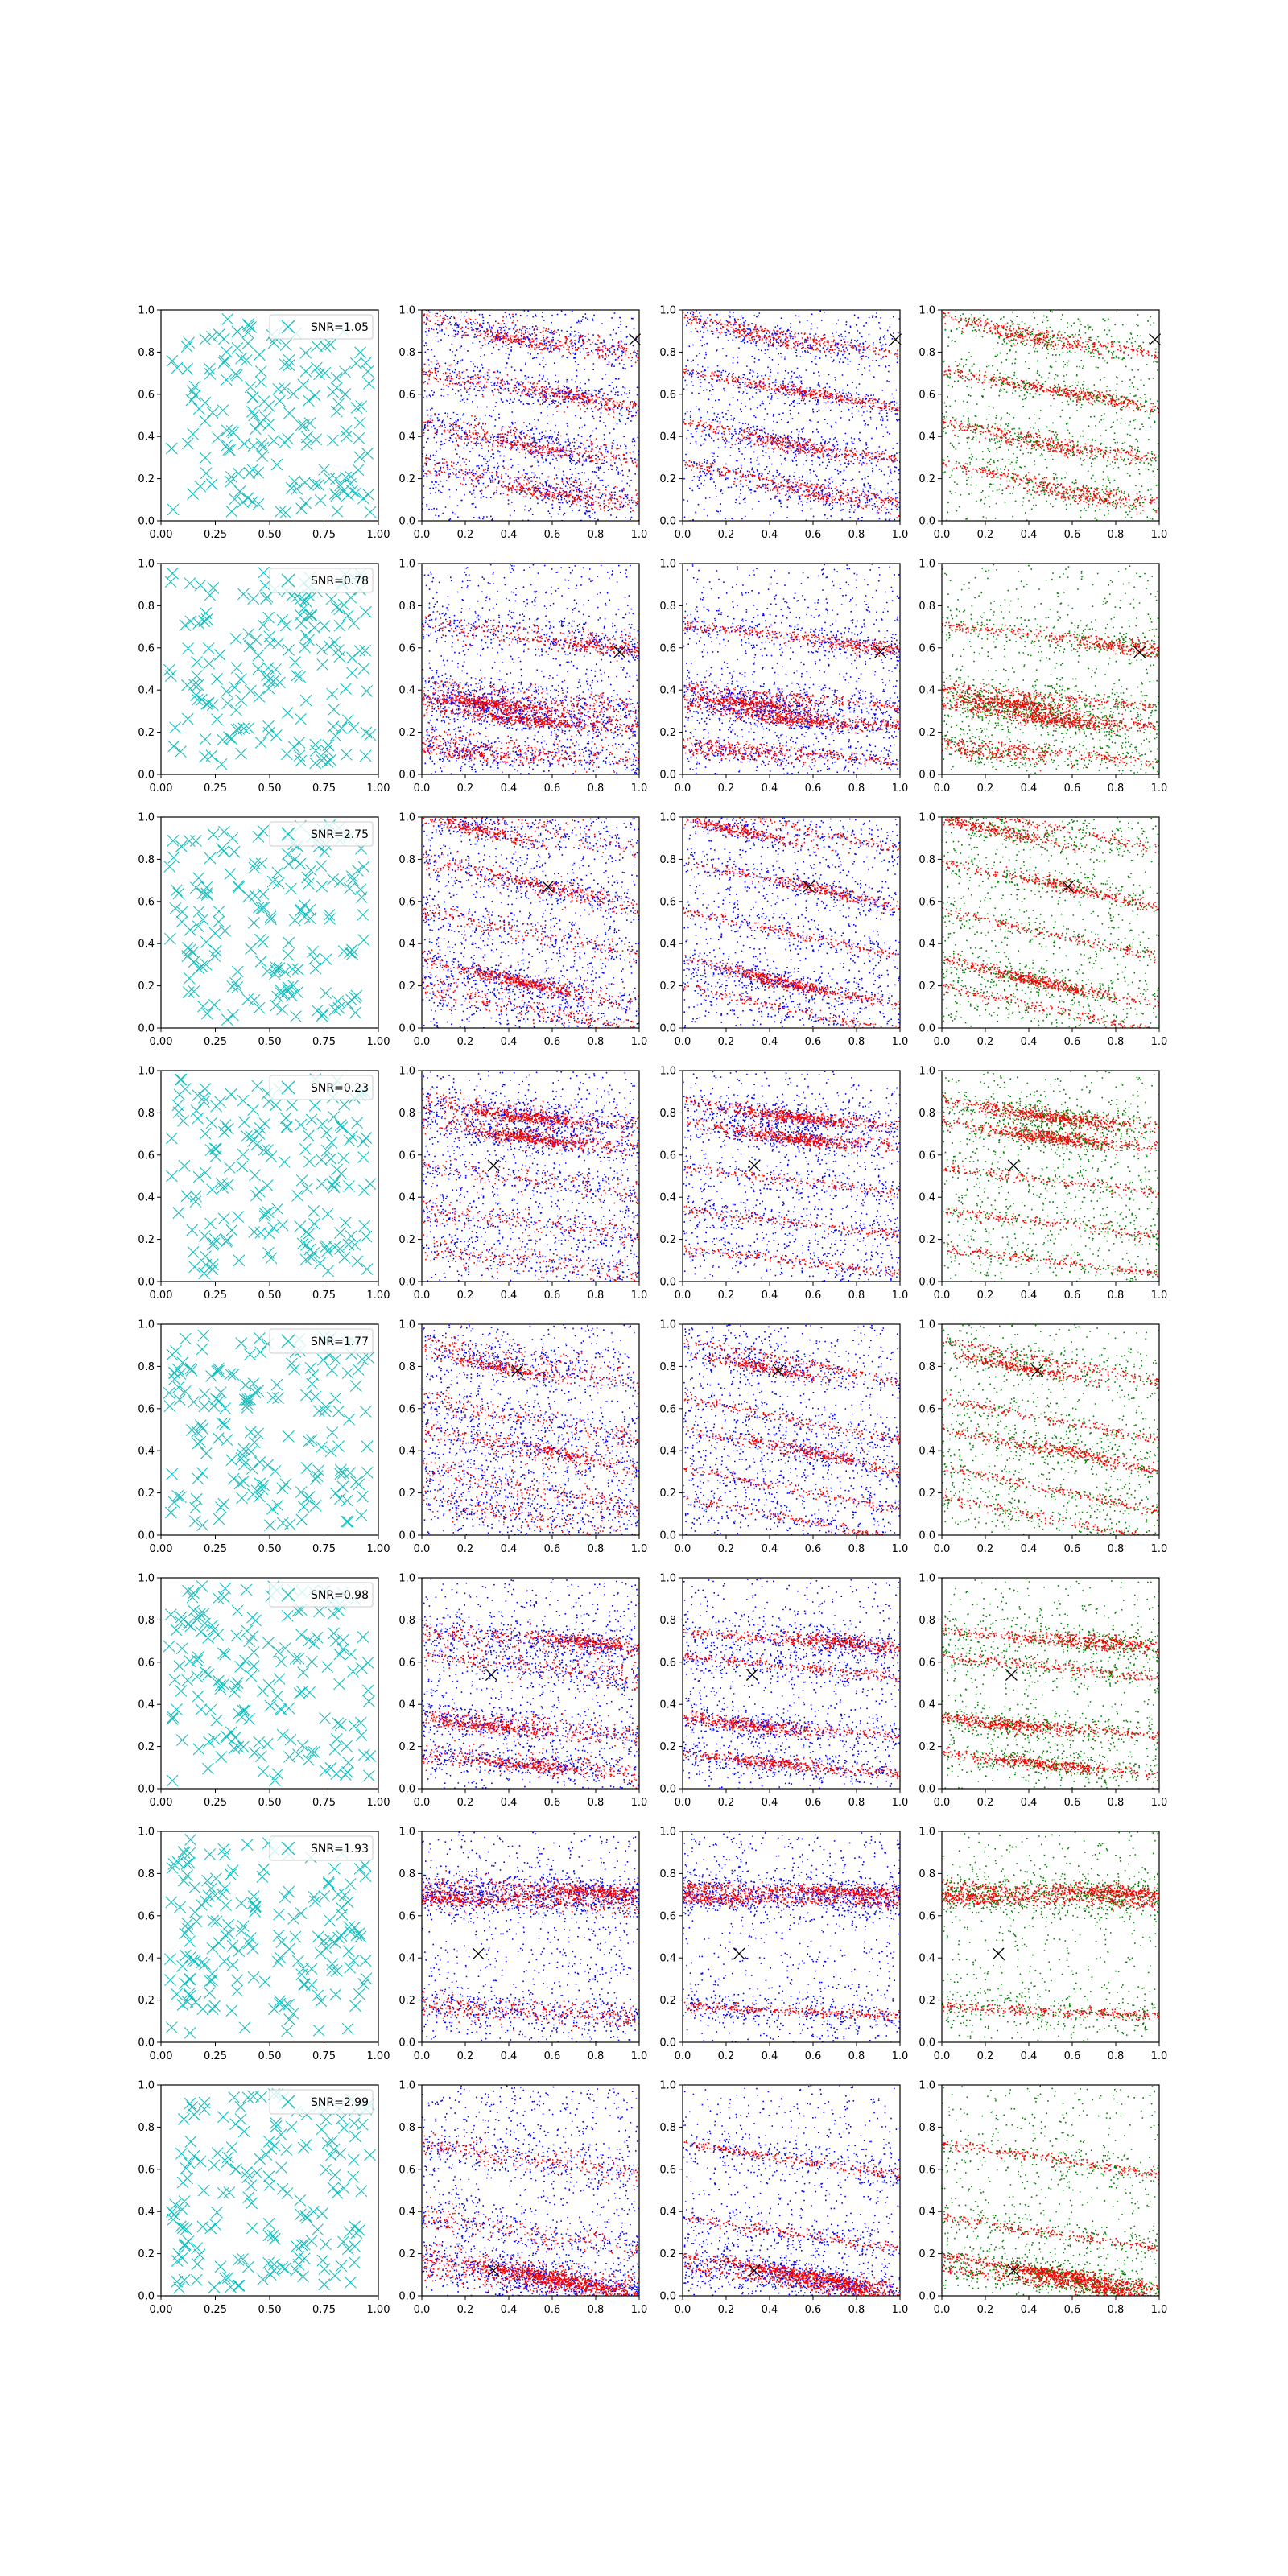 This screenshot has width=1288, height=2576. What do you see at coordinates (1038, 1438) in the screenshot?
I see `point-cloud` at bounding box center [1038, 1438].